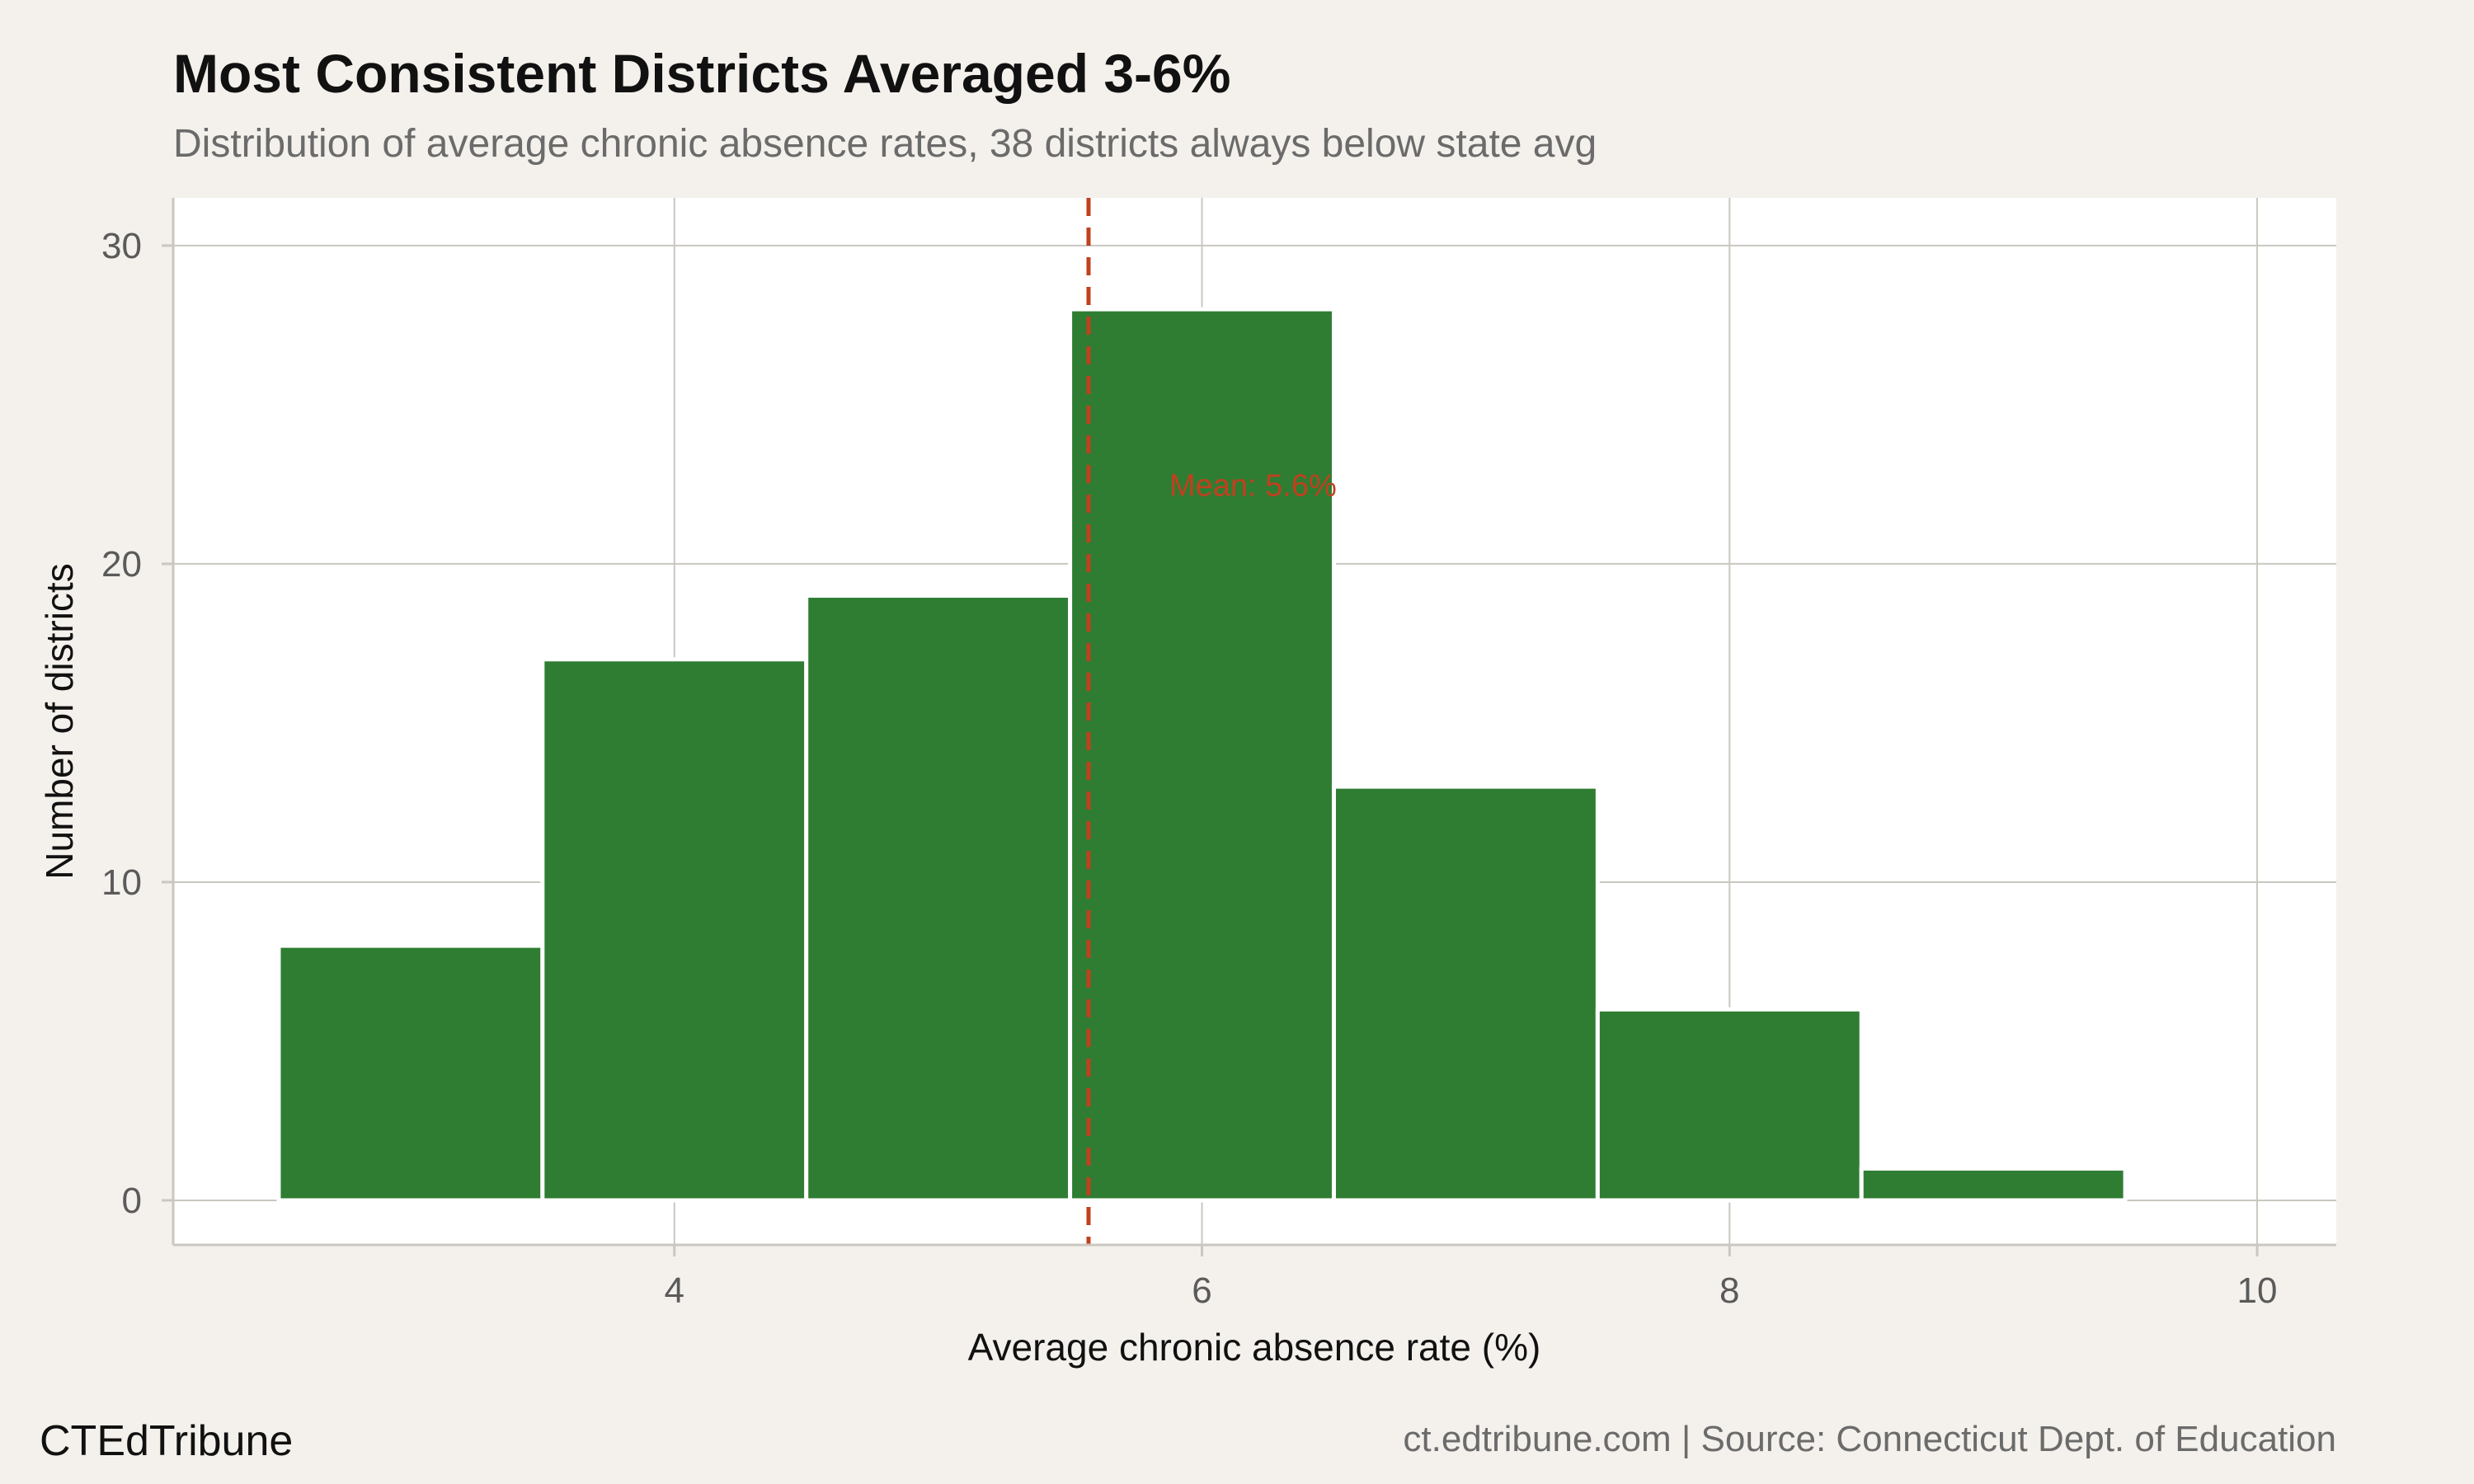 Image resolution: width=2474 pixels, height=1484 pixels. What do you see at coordinates (1254, 1347) in the screenshot?
I see `x-axis-title: Average chronic absence rate (%)` at bounding box center [1254, 1347].